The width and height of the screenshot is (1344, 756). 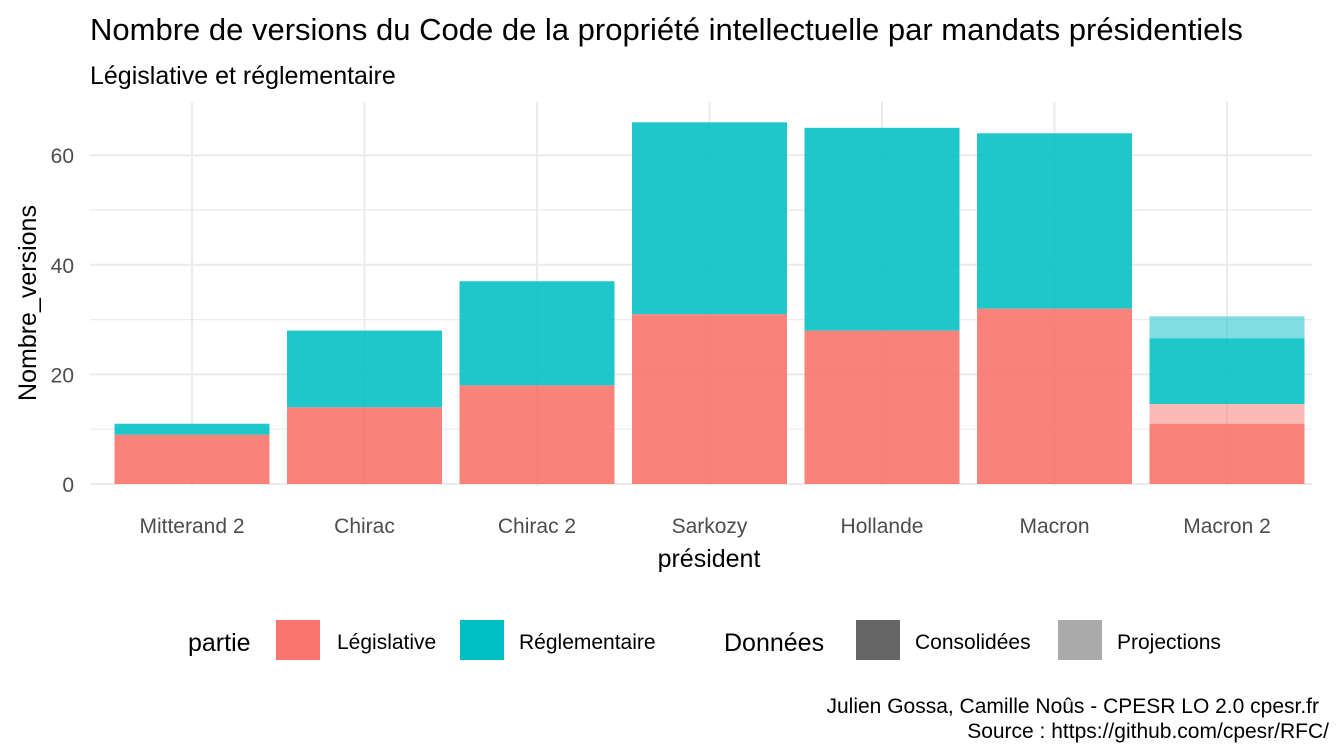 I want to click on y-tick-label: 0, so click(x=68, y=485).